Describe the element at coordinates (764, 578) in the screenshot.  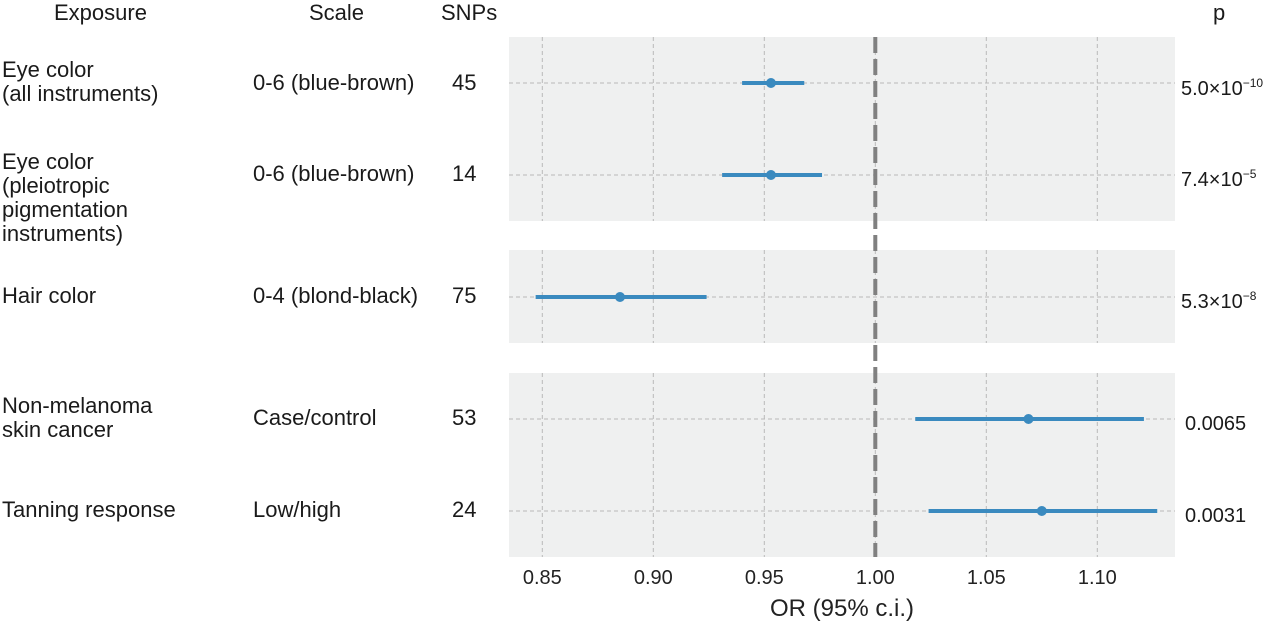
I see `x-tick-label: 0.95` at that location.